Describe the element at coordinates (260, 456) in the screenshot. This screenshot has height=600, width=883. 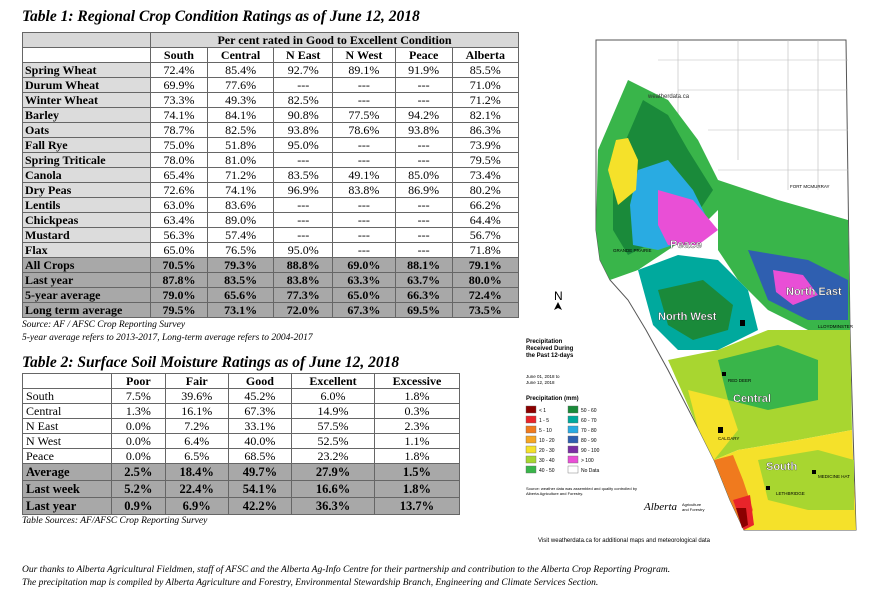
I see `moisture-value-cell: 68.5%` at that location.